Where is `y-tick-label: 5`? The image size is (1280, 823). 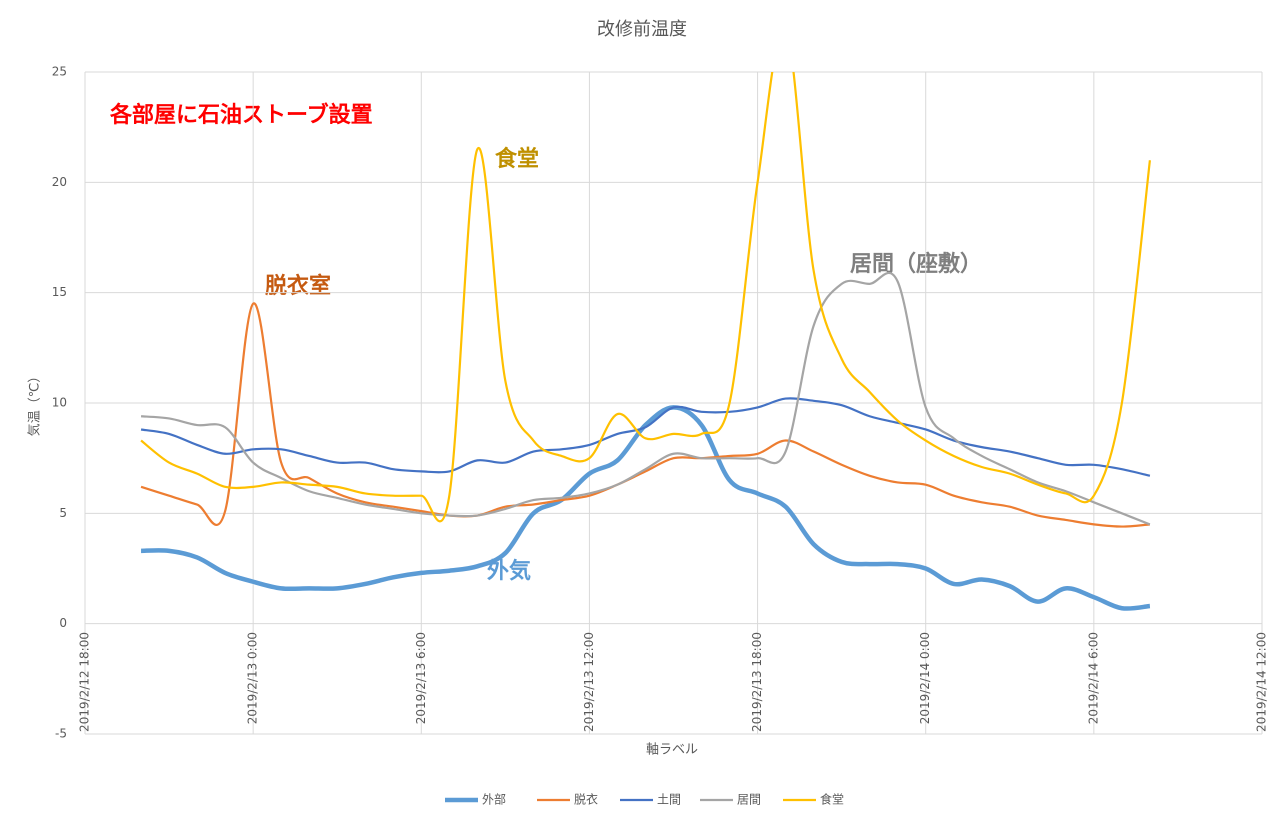
y-tick-label: 5 is located at coordinates (63, 513).